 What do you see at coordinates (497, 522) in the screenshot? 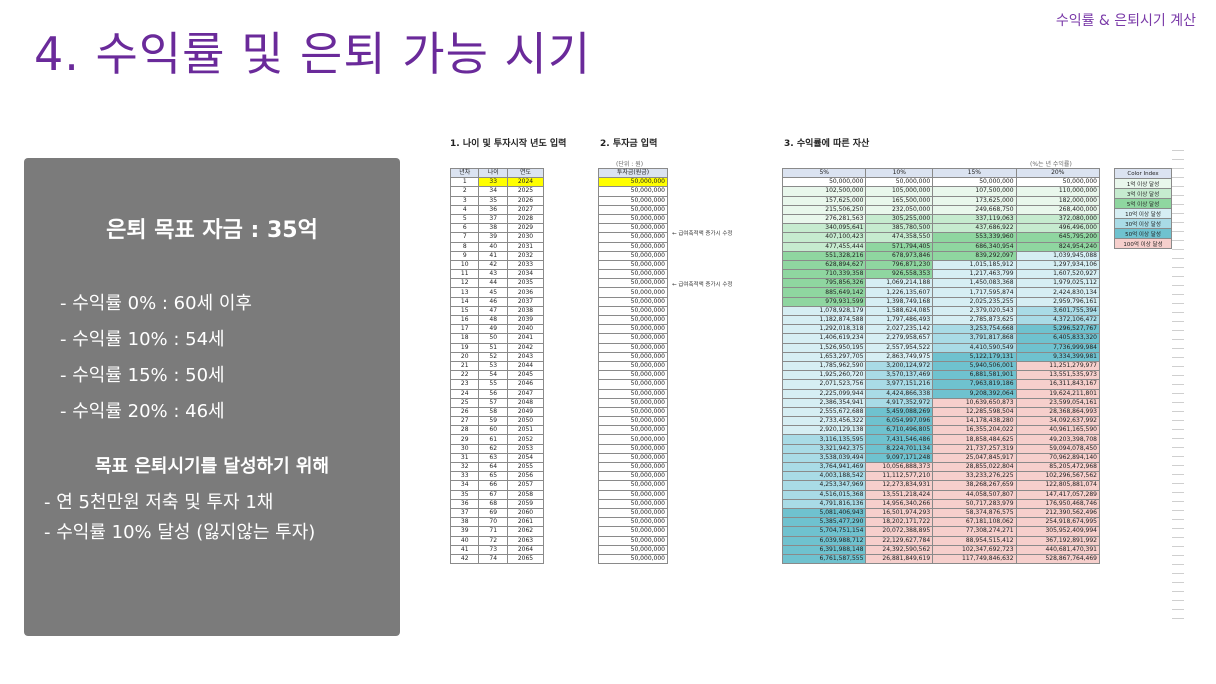
I see `table-row: 38 70 2061` at bounding box center [497, 522].